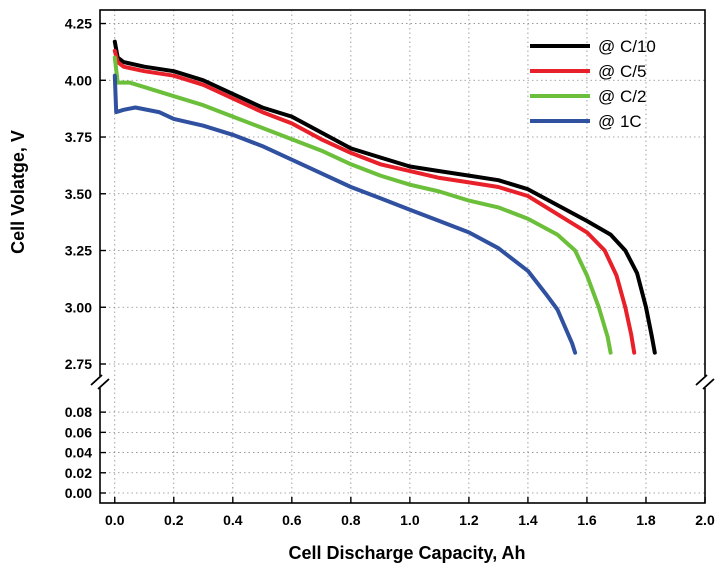  Describe the element at coordinates (587, 520) in the screenshot. I see `x-tick-label: 1.6` at that location.